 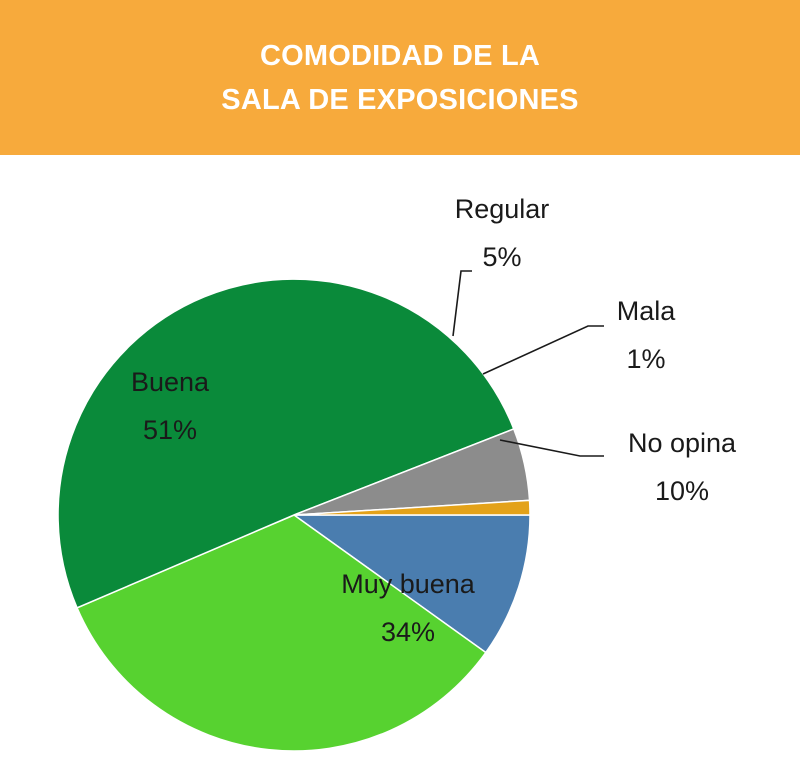 What do you see at coordinates (551, 448) in the screenshot?
I see `leader-line-no-opina` at bounding box center [551, 448].